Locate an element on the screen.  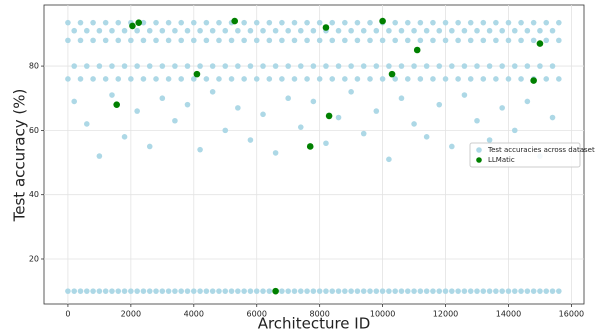
x-tick-label: 4000 is located at coordinates (194, 314).